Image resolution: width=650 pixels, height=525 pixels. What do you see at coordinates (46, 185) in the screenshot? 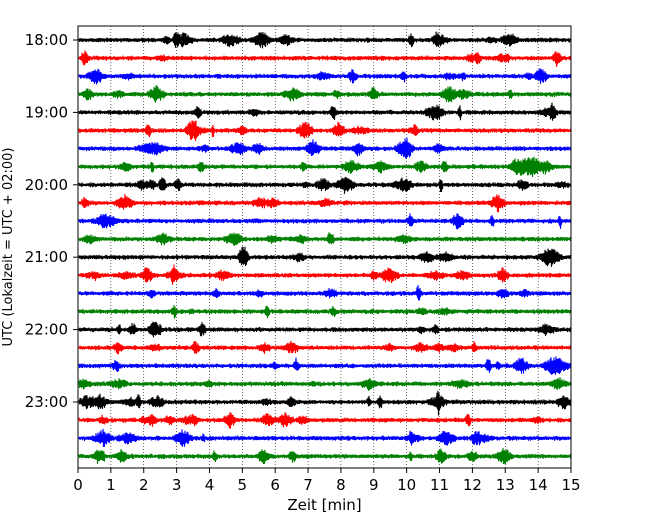
I see `y-tick-label-20:00: 20:00` at bounding box center [46, 185].